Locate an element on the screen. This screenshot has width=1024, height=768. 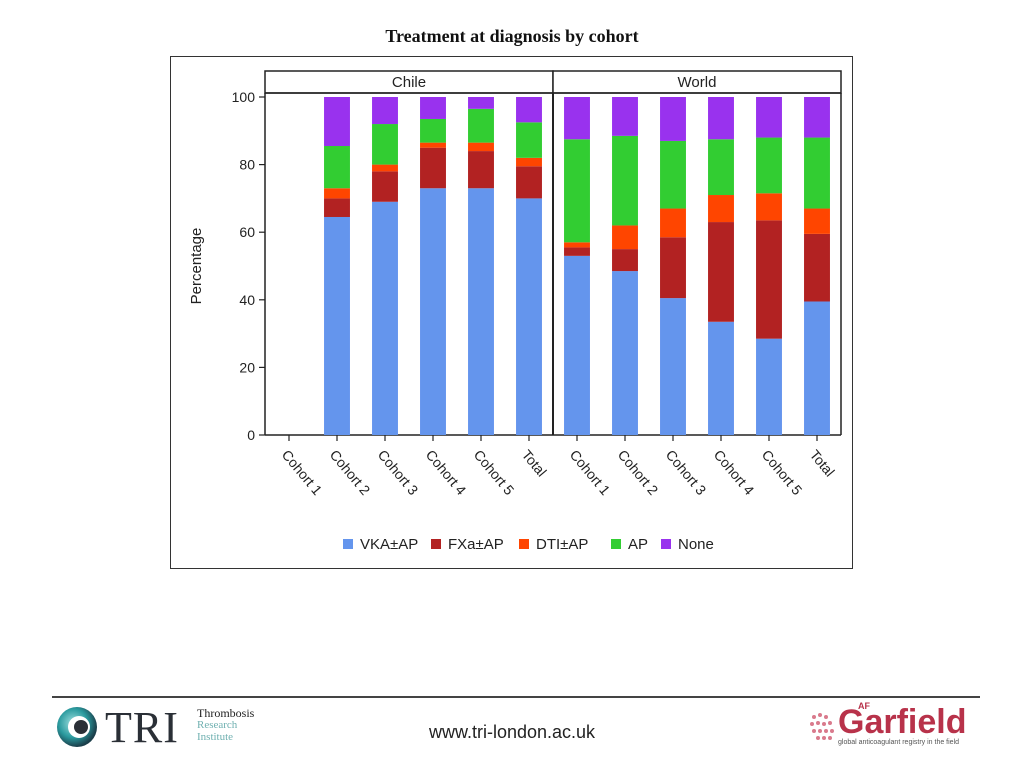
bar-world-cohort-2-fxaap is located at coordinates (625, 260).